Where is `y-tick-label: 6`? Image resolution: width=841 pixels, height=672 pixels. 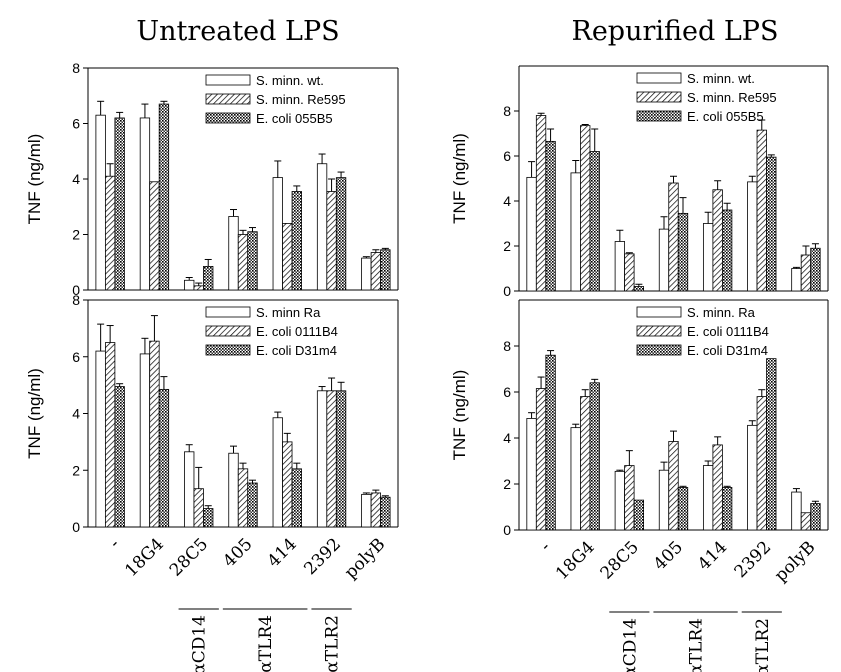 y-tick-label: 6 is located at coordinates (76, 124).